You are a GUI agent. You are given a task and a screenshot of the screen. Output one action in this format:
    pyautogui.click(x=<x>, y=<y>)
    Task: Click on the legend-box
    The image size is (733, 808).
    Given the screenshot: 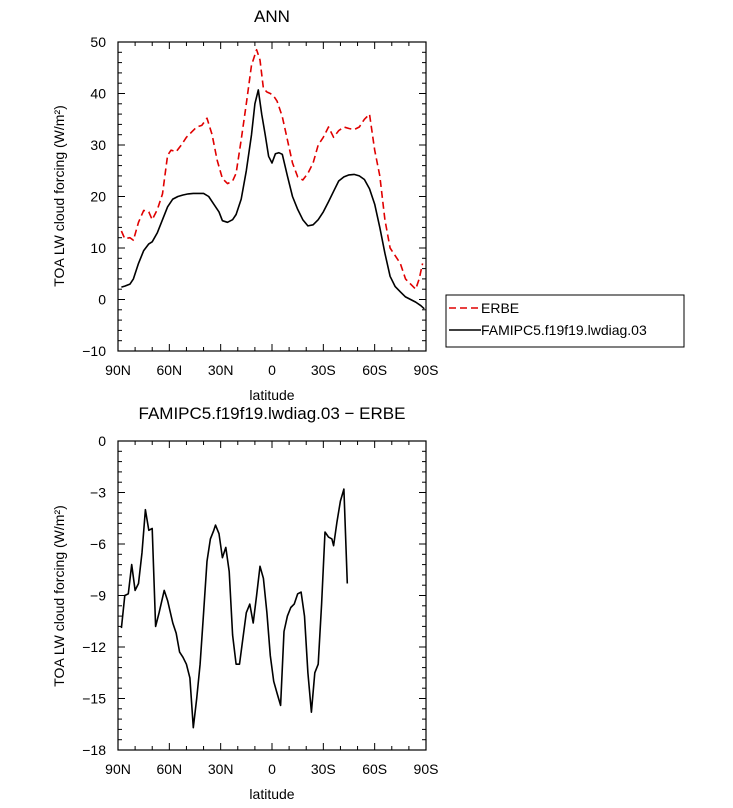 What is the action you would take?
    pyautogui.click(x=565, y=321)
    